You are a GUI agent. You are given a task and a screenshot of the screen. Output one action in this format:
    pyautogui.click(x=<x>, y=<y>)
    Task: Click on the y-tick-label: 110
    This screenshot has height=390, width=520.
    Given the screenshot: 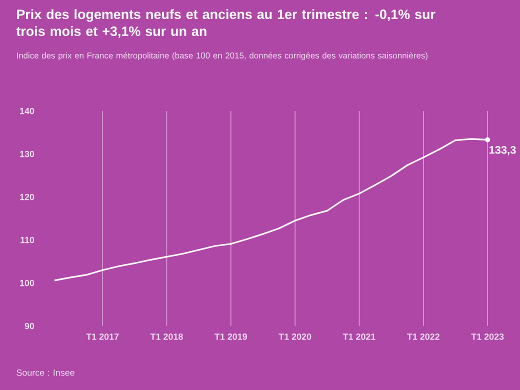 What is the action you would take?
    pyautogui.click(x=27, y=240)
    